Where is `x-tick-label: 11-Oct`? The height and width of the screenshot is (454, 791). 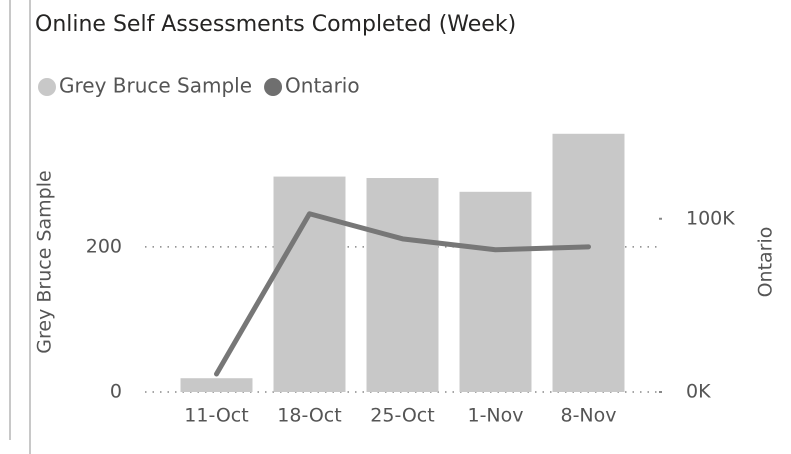
x-tick-label: 11-Oct is located at coordinates (216, 416).